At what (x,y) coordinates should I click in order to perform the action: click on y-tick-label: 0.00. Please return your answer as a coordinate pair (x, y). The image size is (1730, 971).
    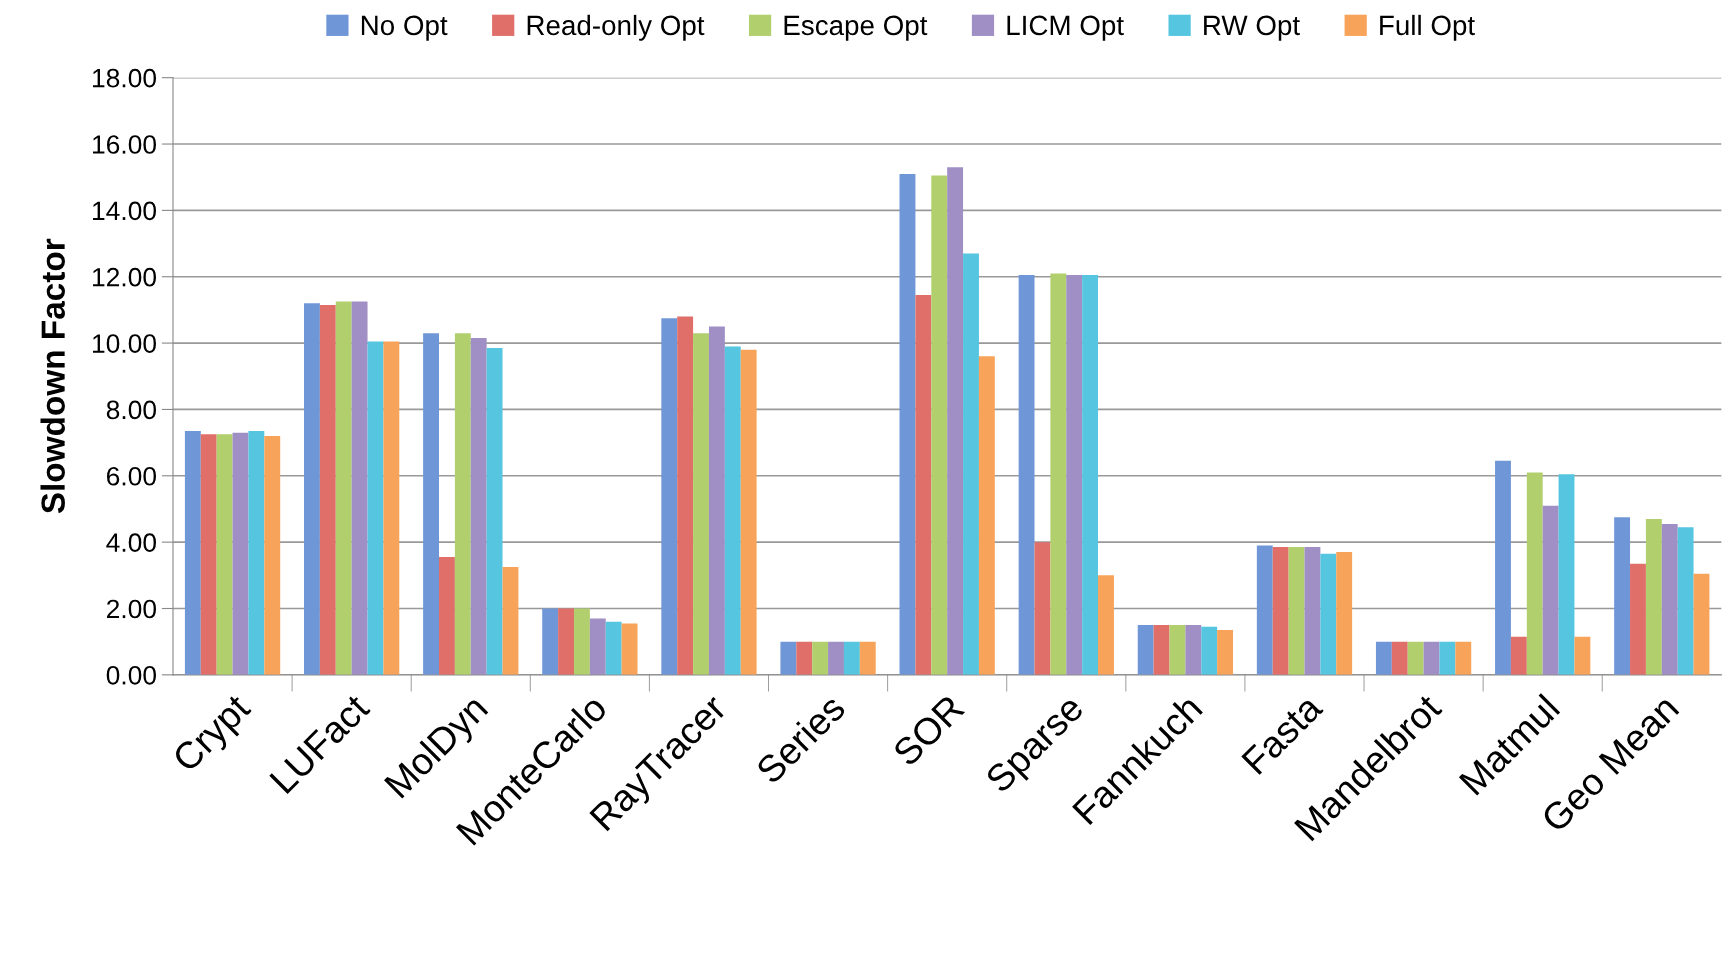
    Looking at the image, I should click on (131, 675).